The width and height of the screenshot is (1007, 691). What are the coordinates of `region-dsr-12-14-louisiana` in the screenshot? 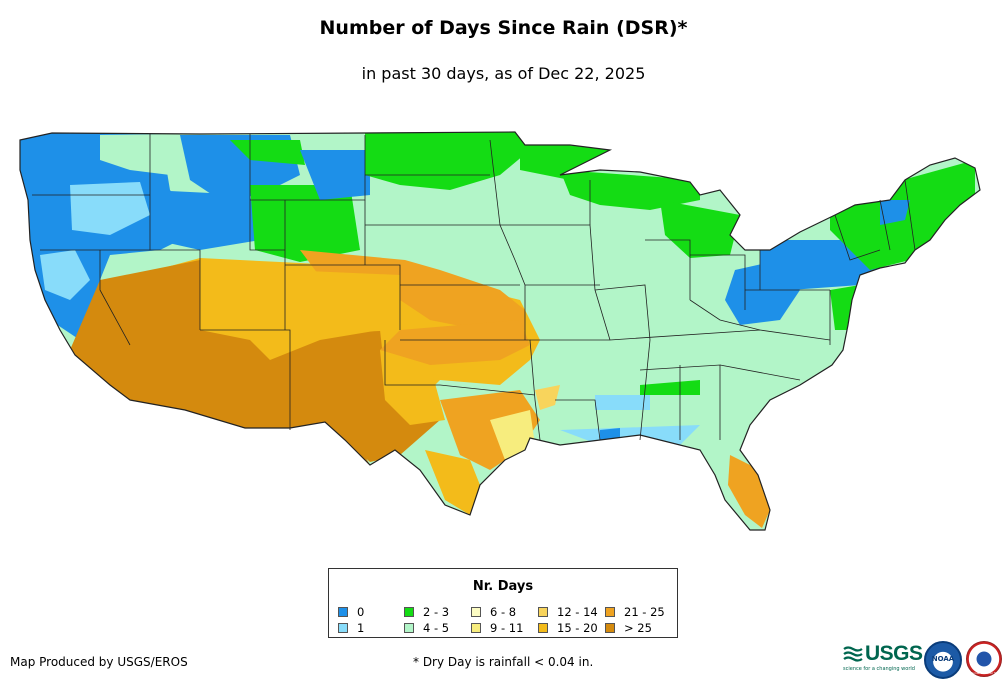 It's located at (547, 397).